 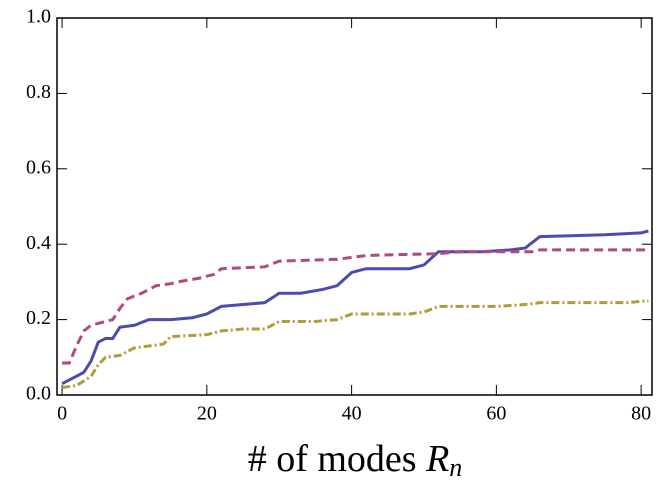 I want to click on y-tick-label: 1.0, so click(x=38, y=17).